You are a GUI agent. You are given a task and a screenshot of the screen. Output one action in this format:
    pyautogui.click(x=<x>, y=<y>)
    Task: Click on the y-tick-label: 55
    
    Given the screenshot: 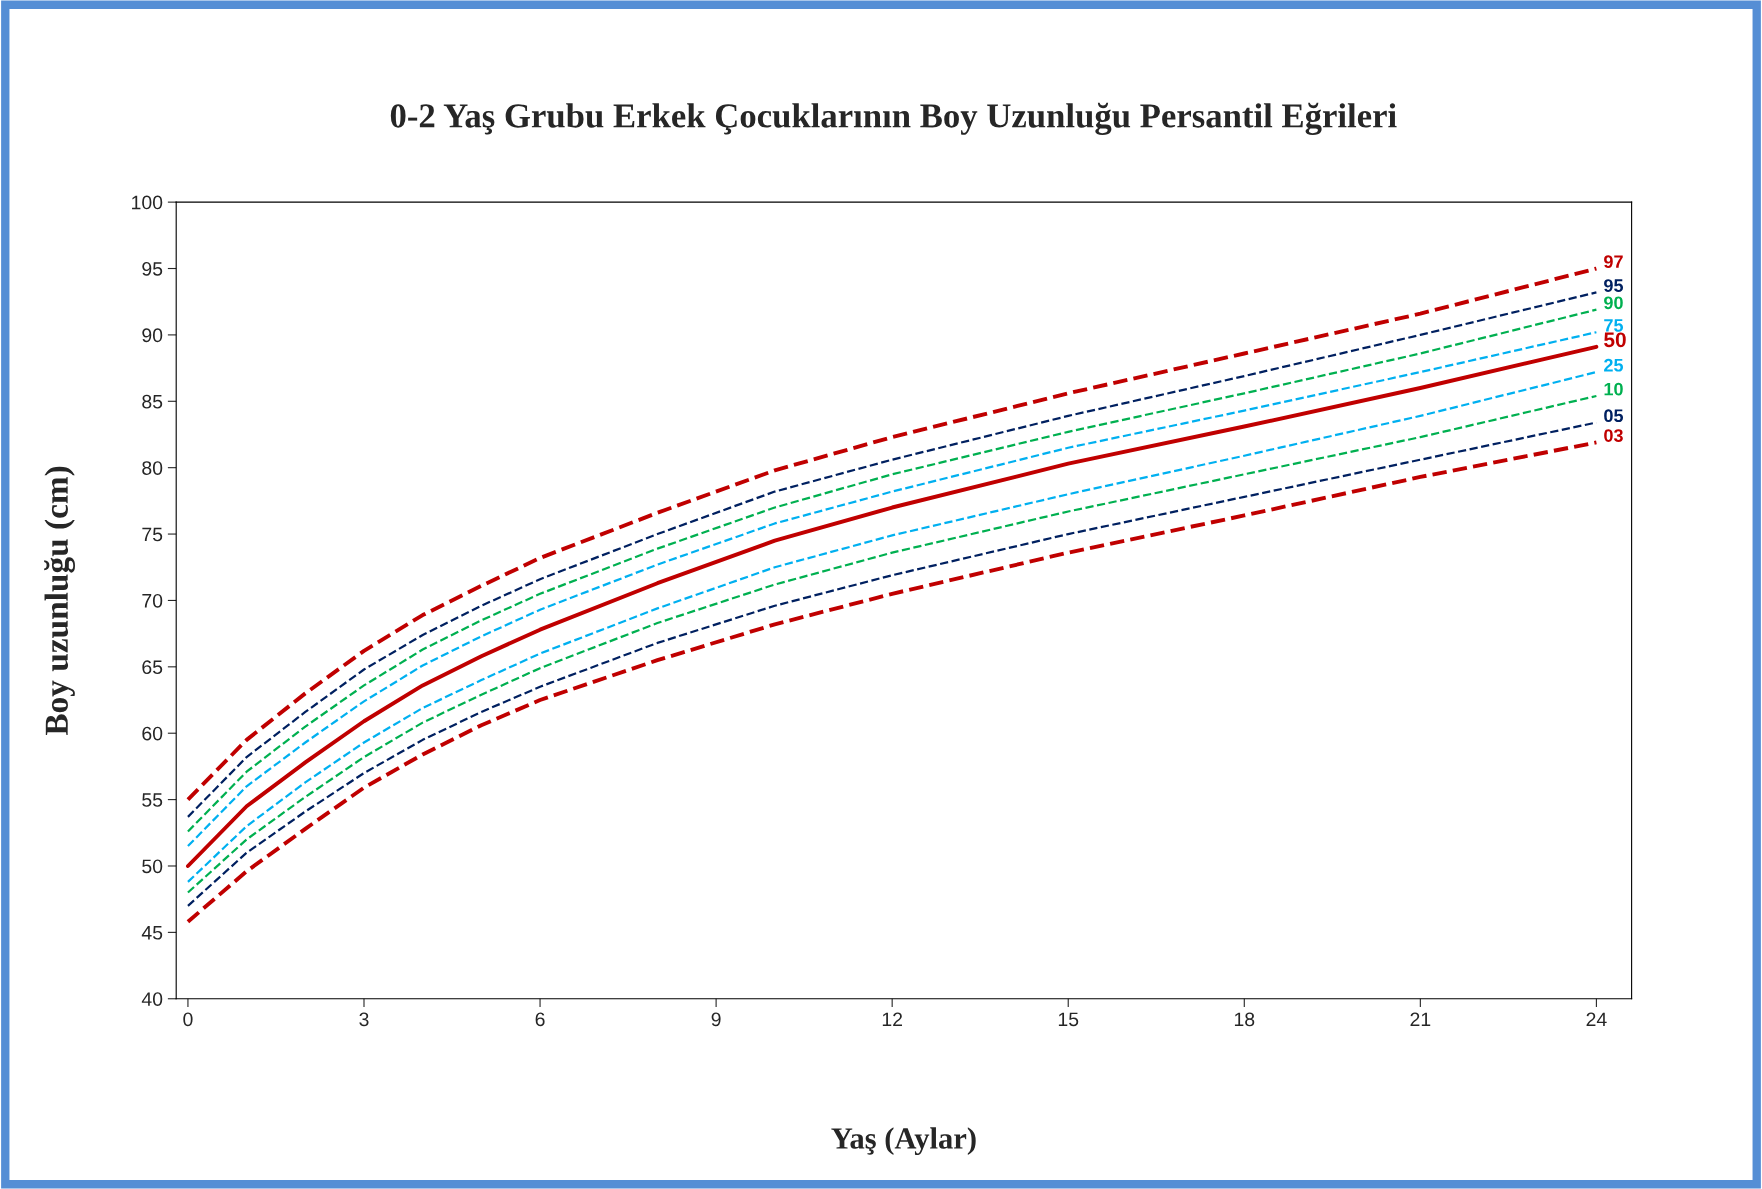 What is the action you would take?
    pyautogui.click(x=152, y=800)
    